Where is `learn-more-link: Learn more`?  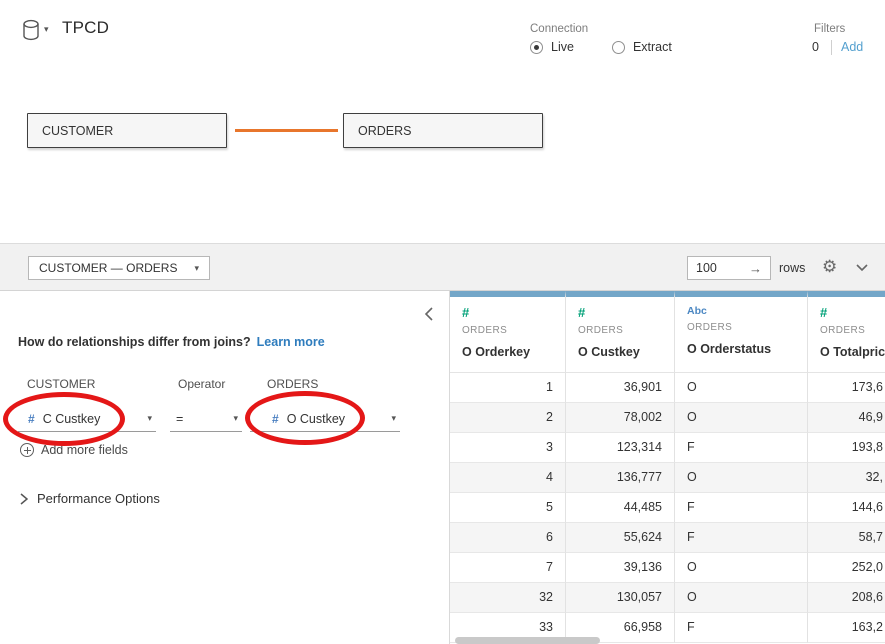 learn-more-link: Learn more is located at coordinates (290, 342).